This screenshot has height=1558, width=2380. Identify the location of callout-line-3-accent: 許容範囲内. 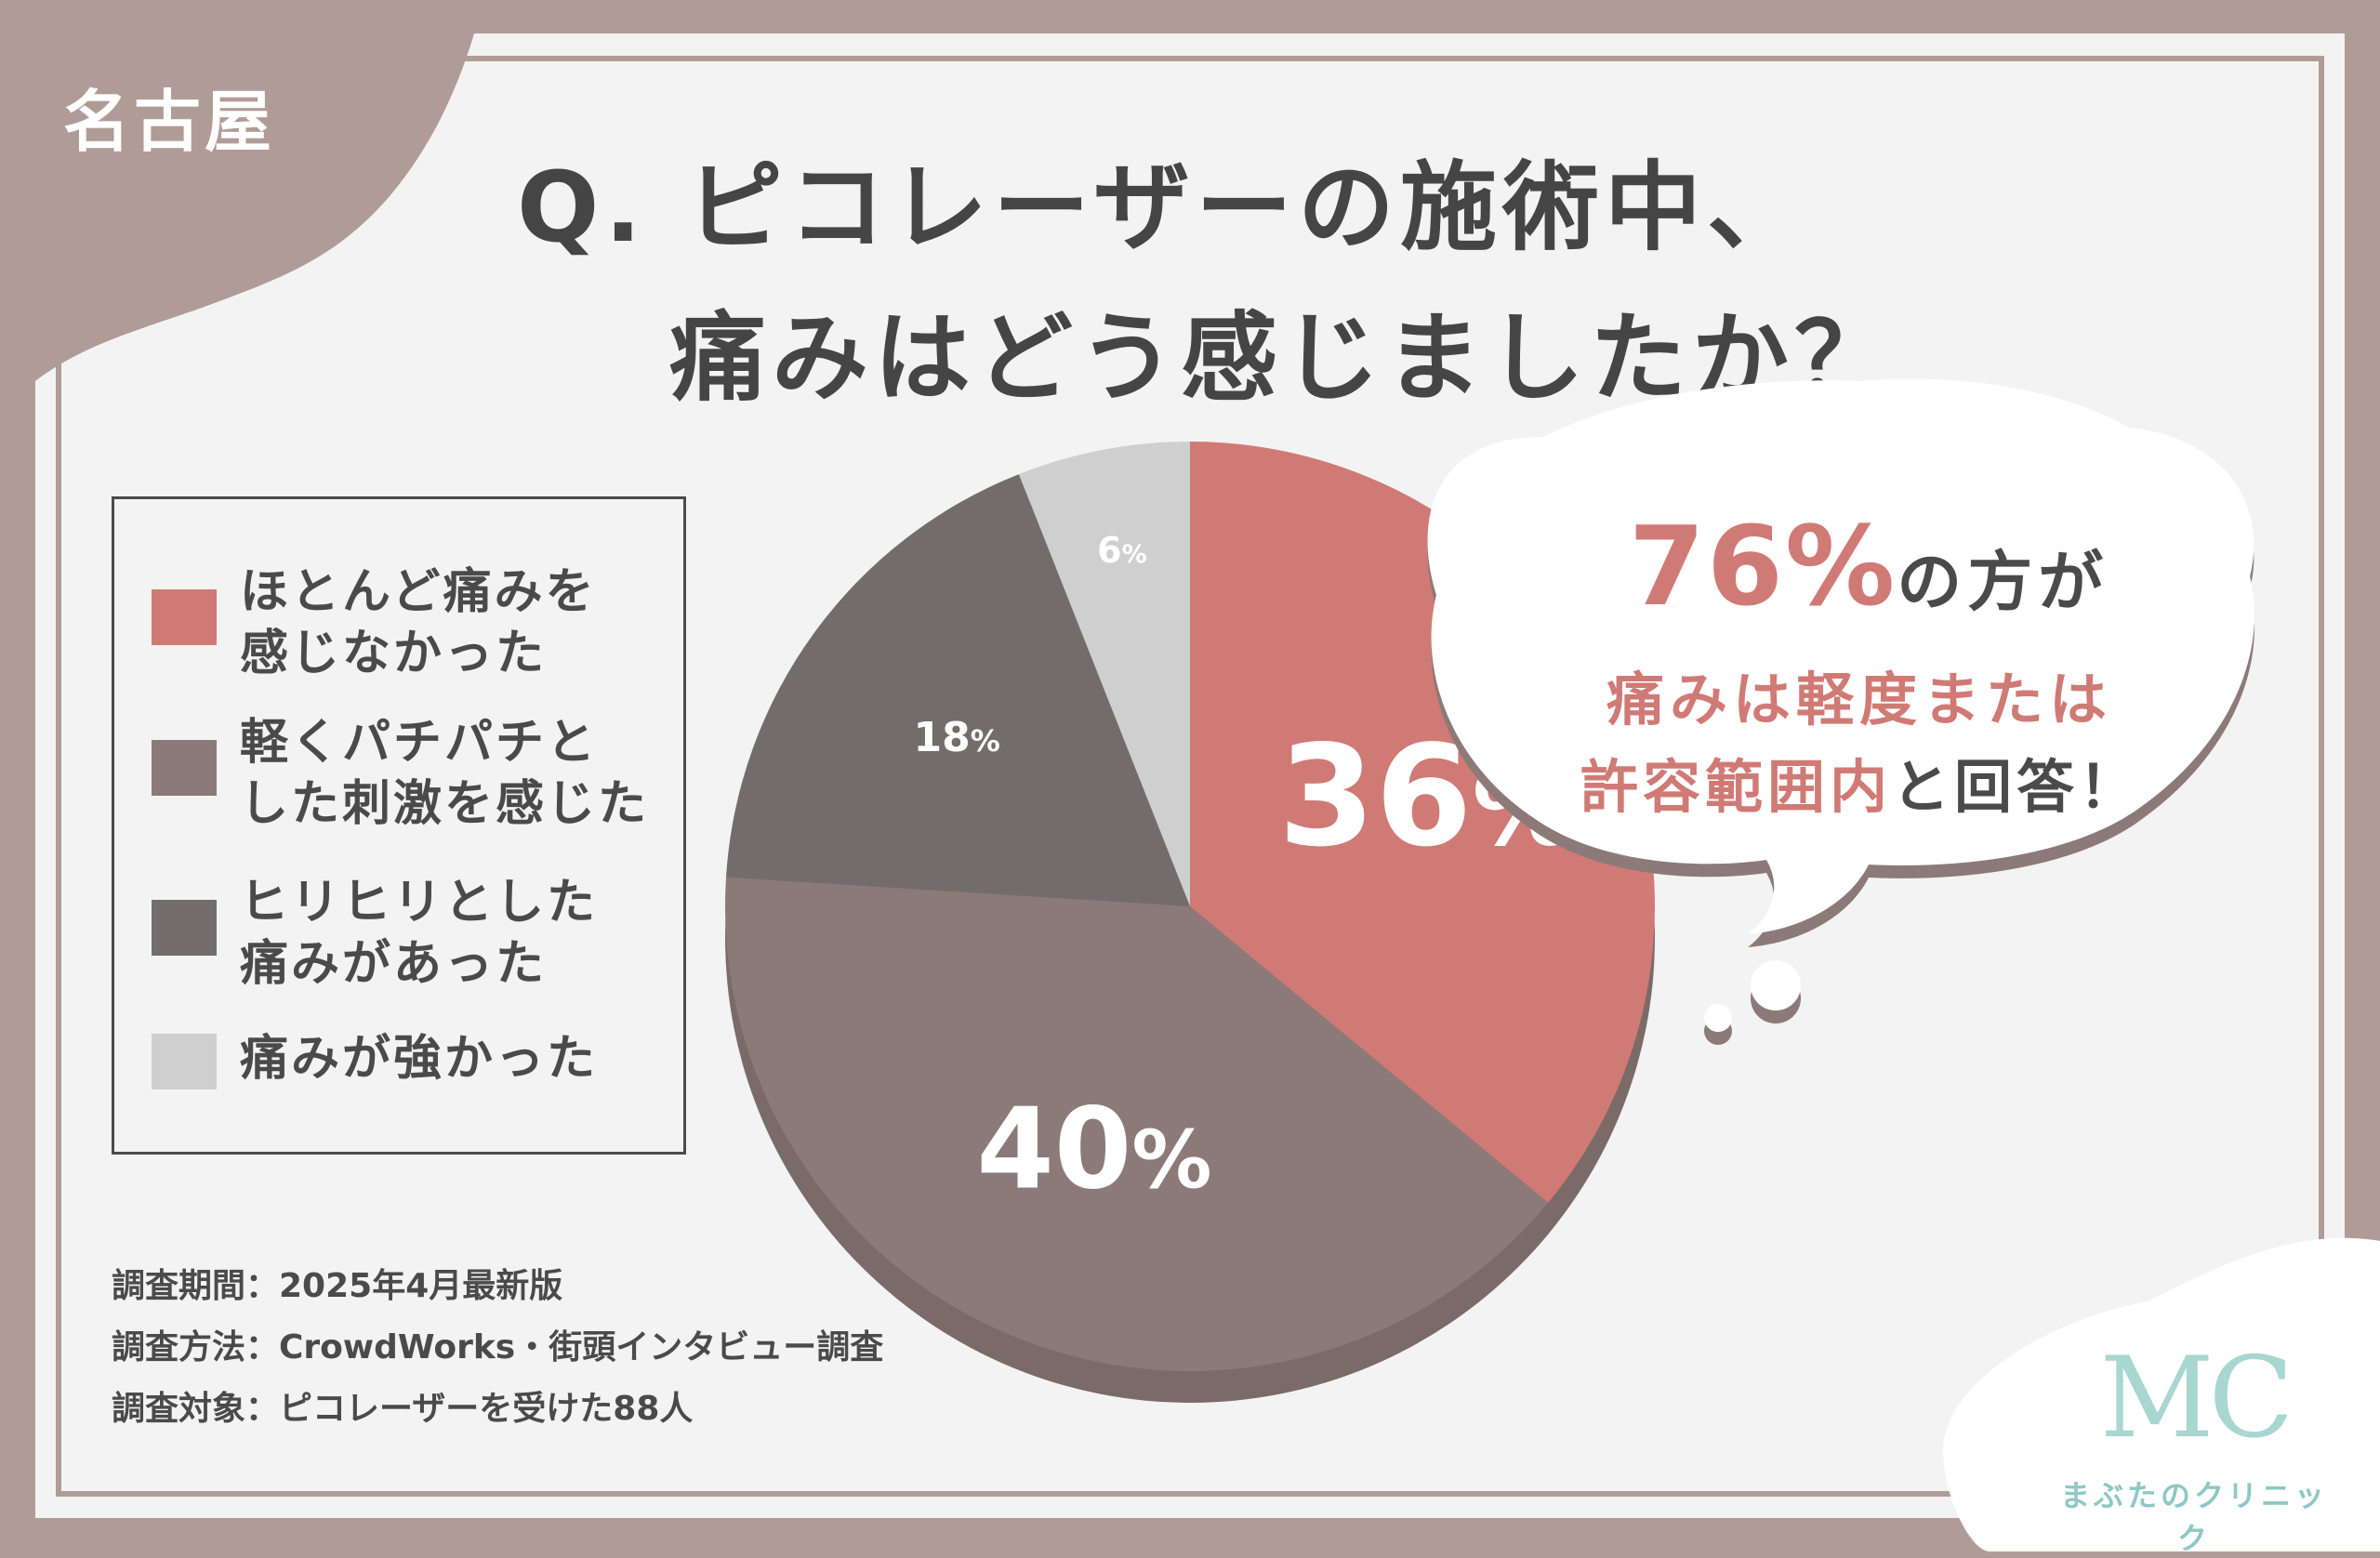
(1736, 787).